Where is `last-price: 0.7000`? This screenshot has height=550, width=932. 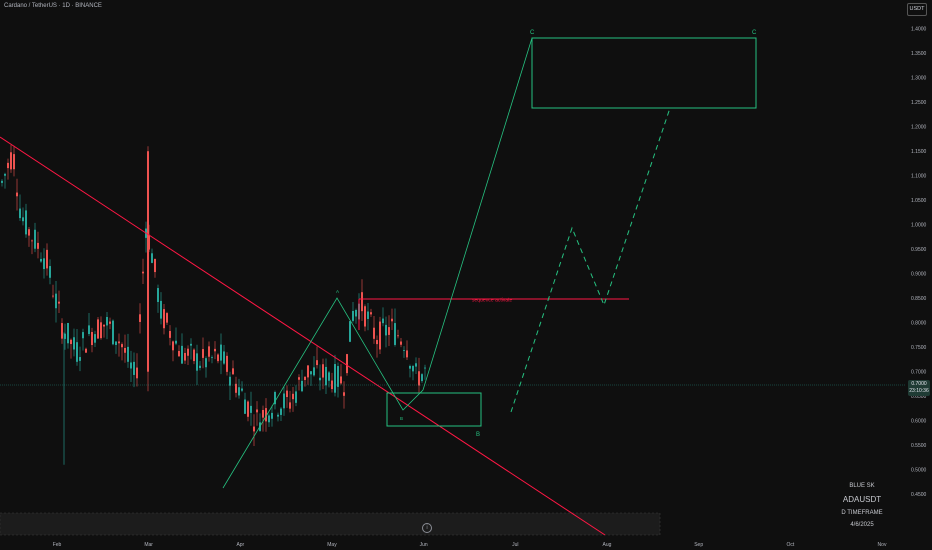 last-price: 0.7000 is located at coordinates (919, 384).